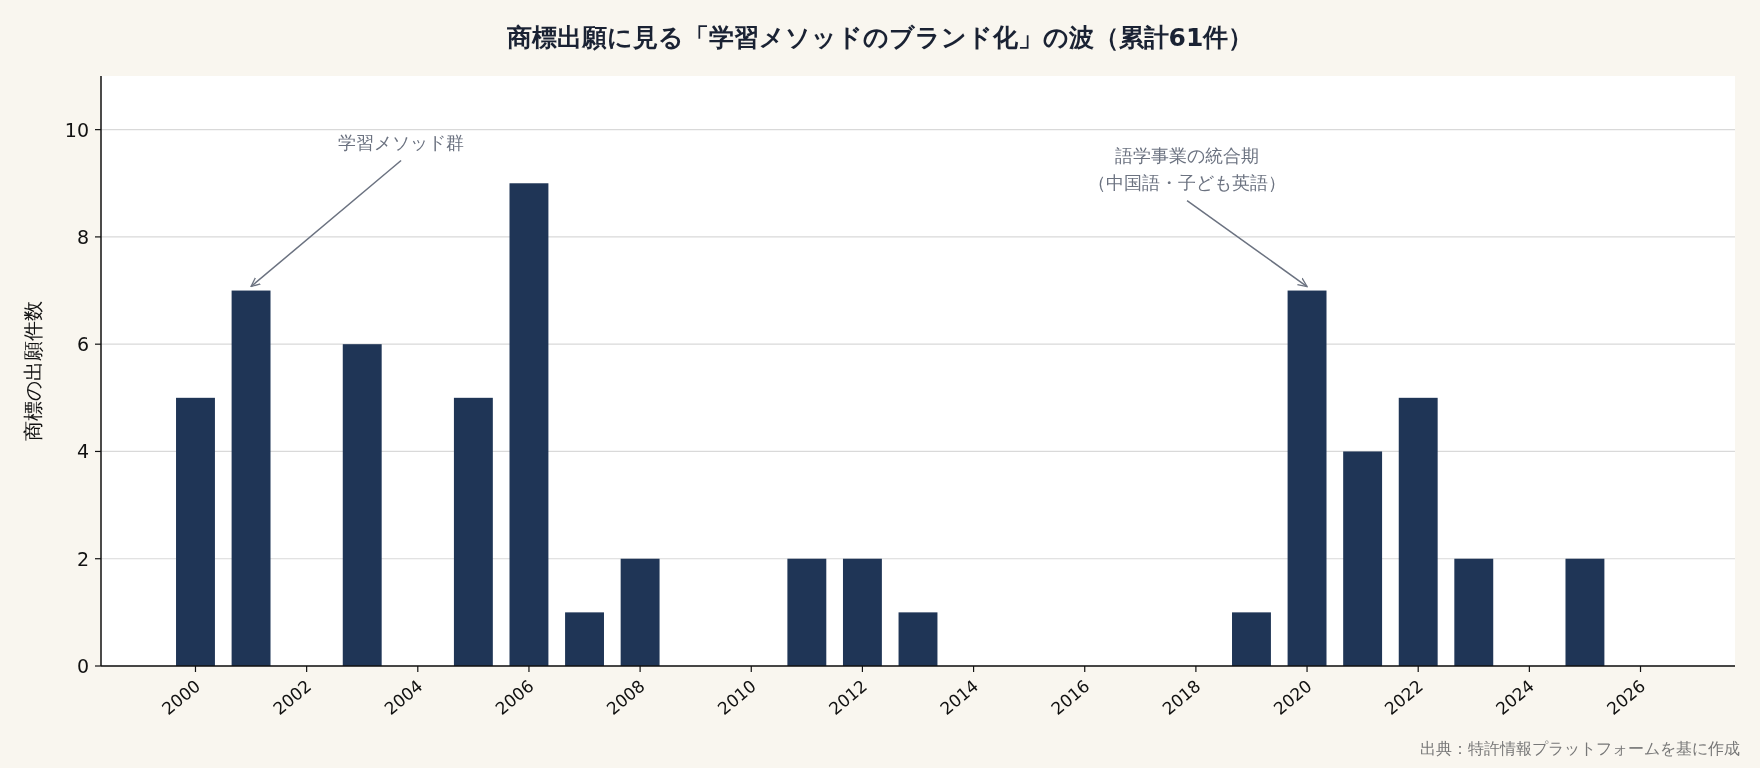  Describe the element at coordinates (1187, 168) in the screenshot. I see `annotation: 語学事業の統合期（中国語・子ども英語）` at that location.